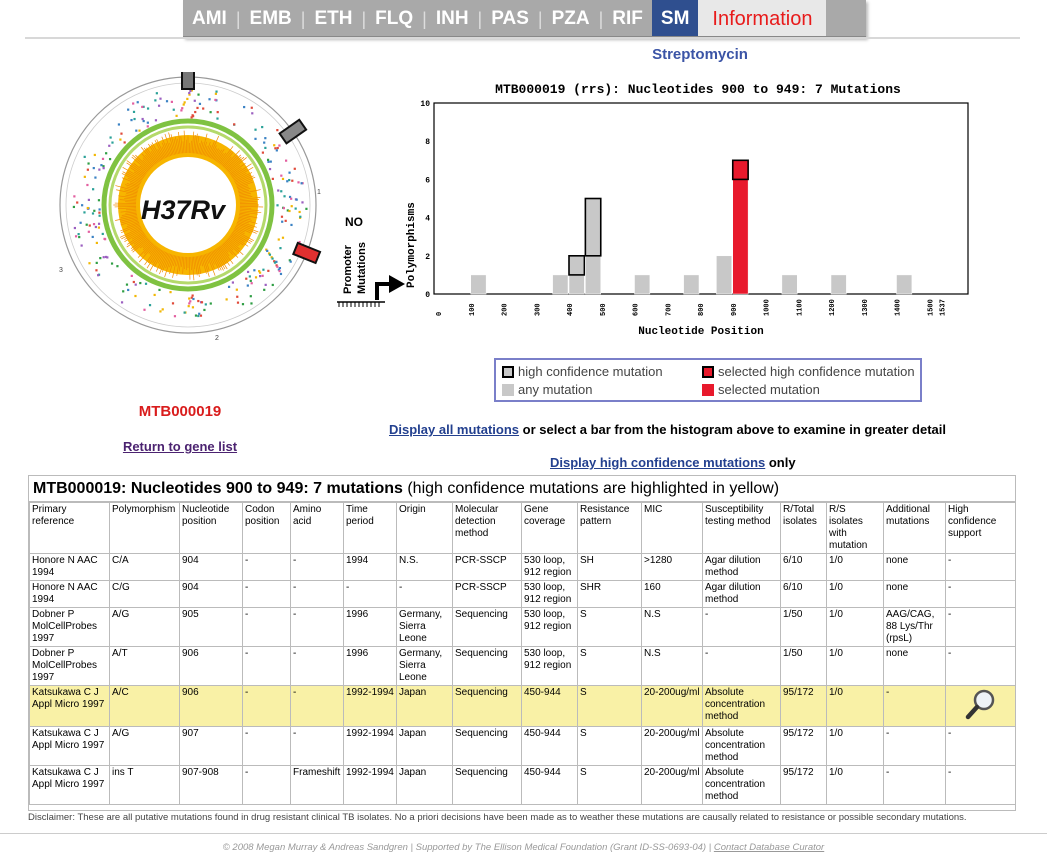 The image size is (1047, 853). Describe the element at coordinates (333, 18) in the screenshot. I see `tab-eth: ETH` at that location.